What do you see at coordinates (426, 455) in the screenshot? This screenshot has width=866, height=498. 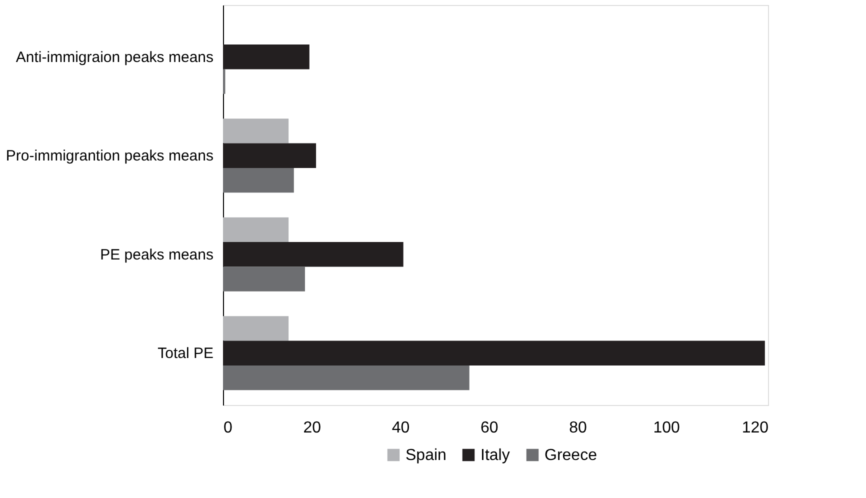 I see `legend-label: Spain` at bounding box center [426, 455].